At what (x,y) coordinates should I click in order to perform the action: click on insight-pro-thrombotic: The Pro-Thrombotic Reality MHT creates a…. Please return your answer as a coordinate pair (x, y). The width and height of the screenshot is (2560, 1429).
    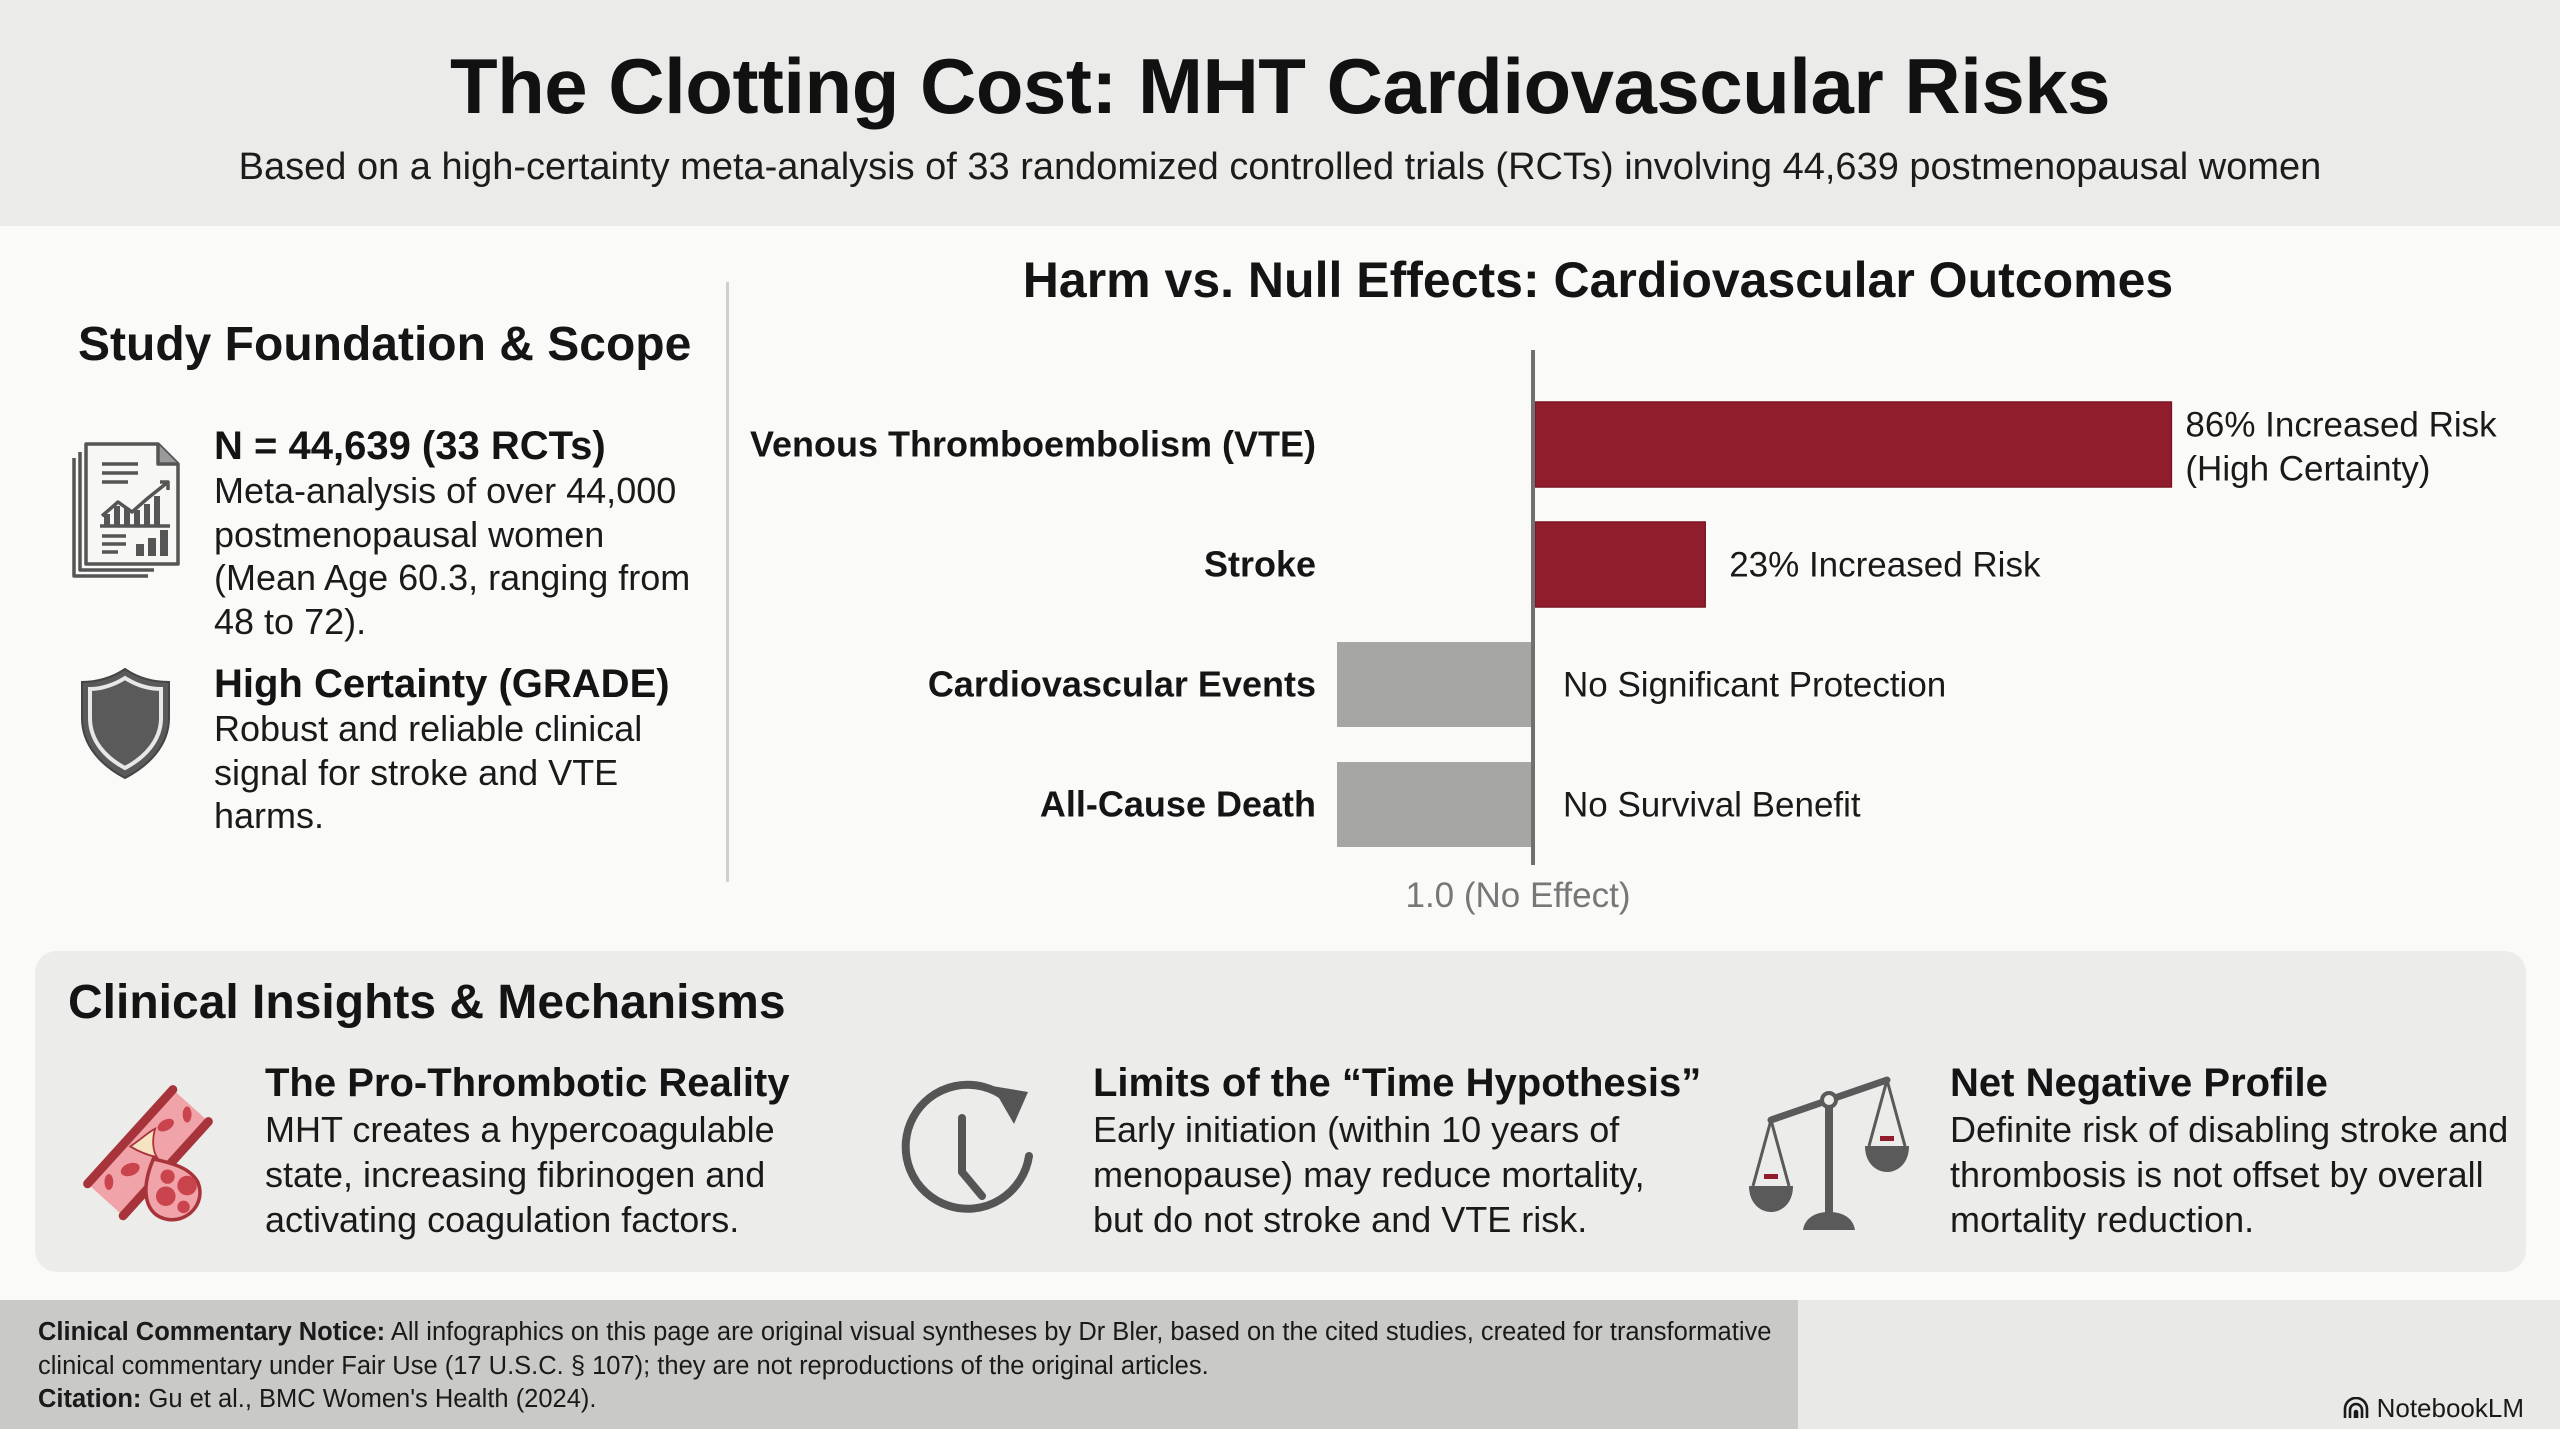
    Looking at the image, I should click on (565, 1150).